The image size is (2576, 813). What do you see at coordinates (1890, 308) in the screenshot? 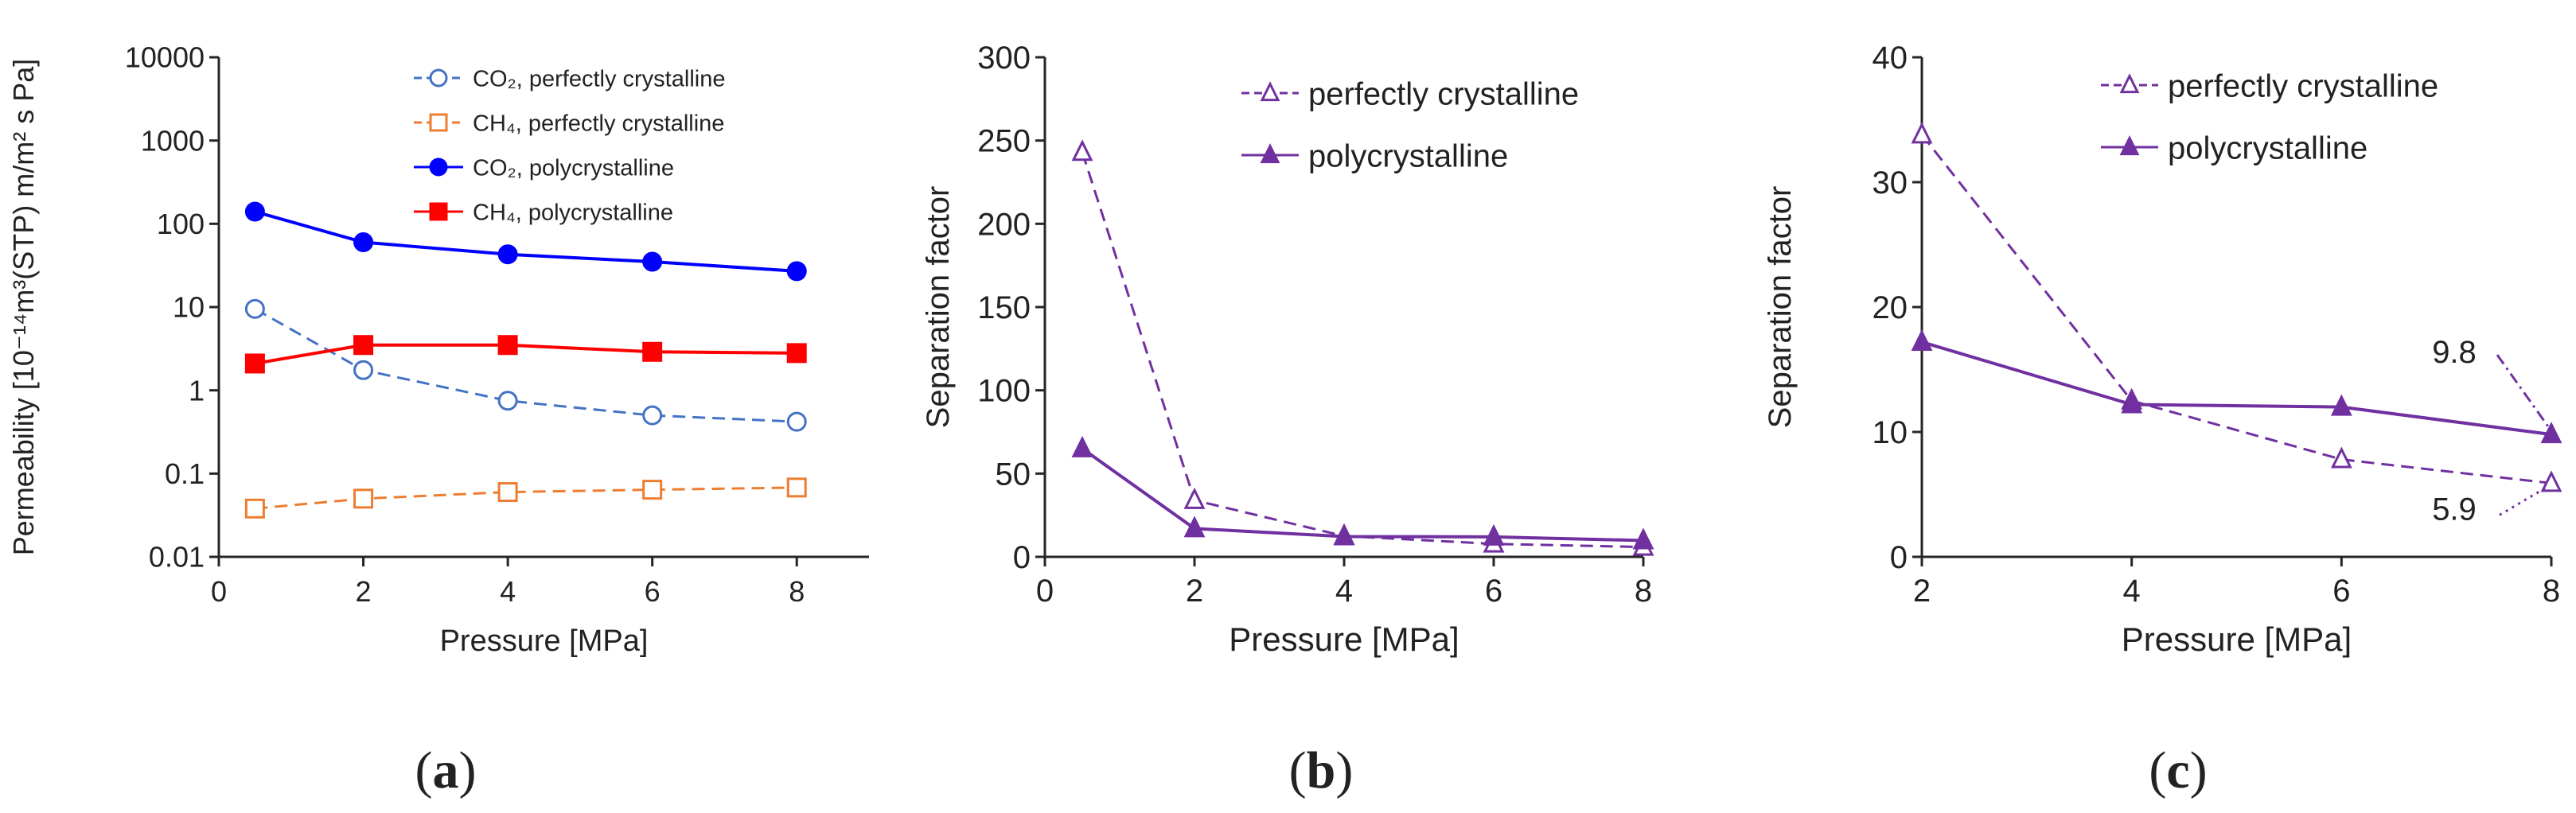
I see `y-tick-label: 20` at bounding box center [1890, 308].